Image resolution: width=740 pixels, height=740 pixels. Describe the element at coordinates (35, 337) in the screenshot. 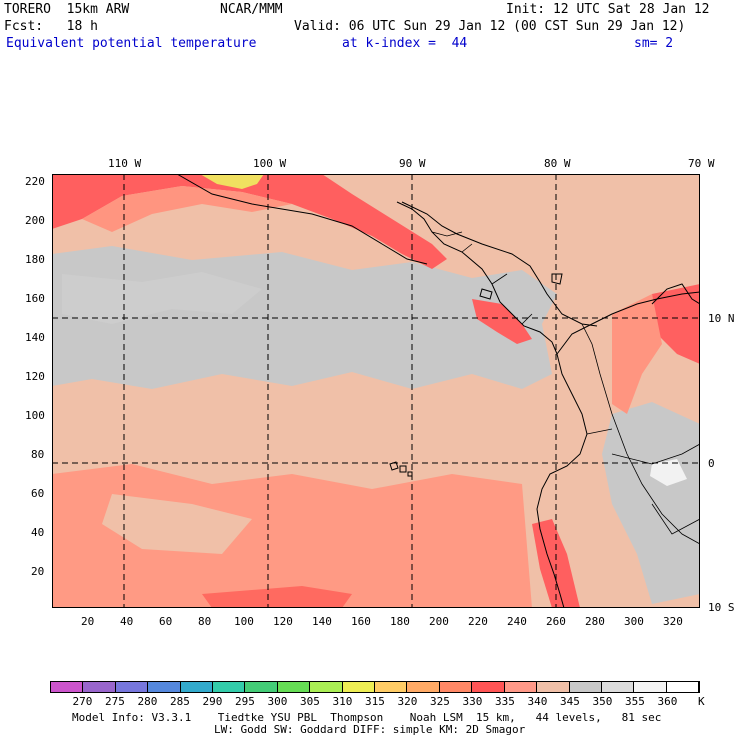

I see `y-tick-label: 140` at that location.